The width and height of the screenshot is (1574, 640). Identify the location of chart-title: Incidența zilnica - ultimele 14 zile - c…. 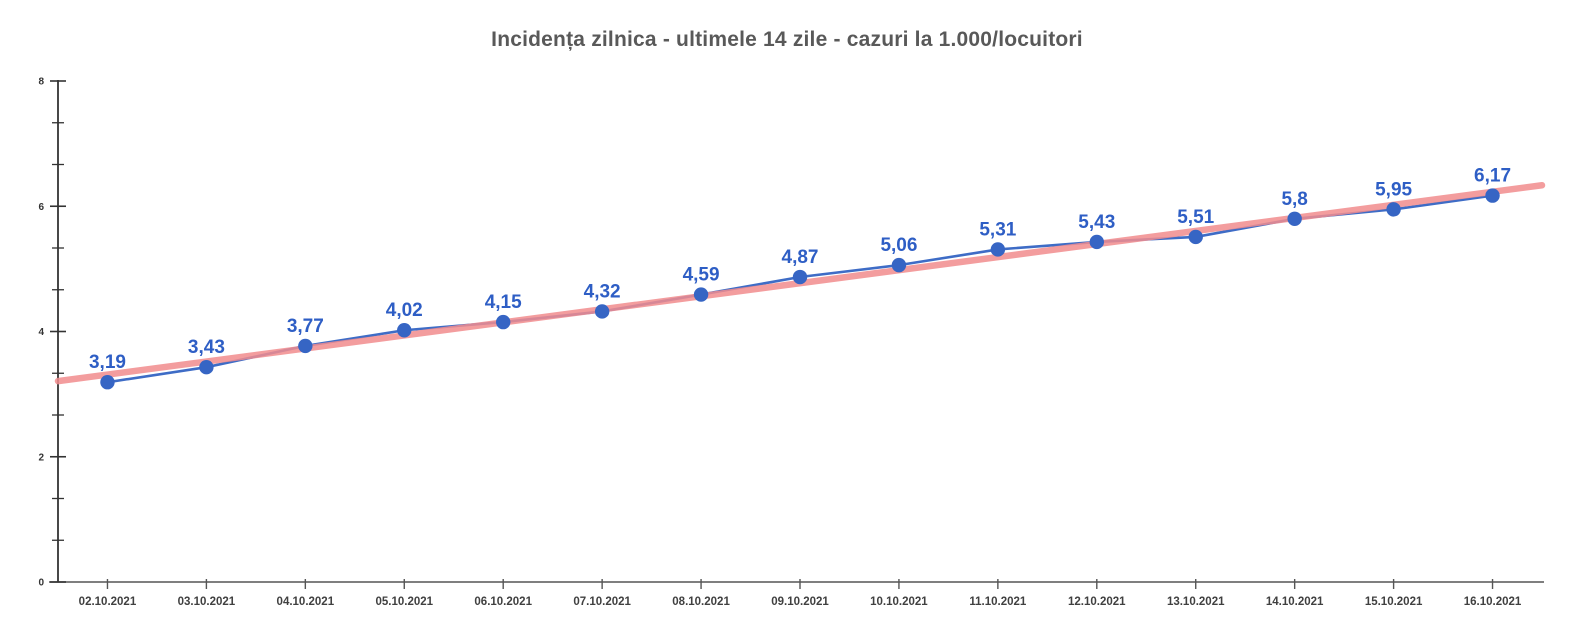
(787, 39).